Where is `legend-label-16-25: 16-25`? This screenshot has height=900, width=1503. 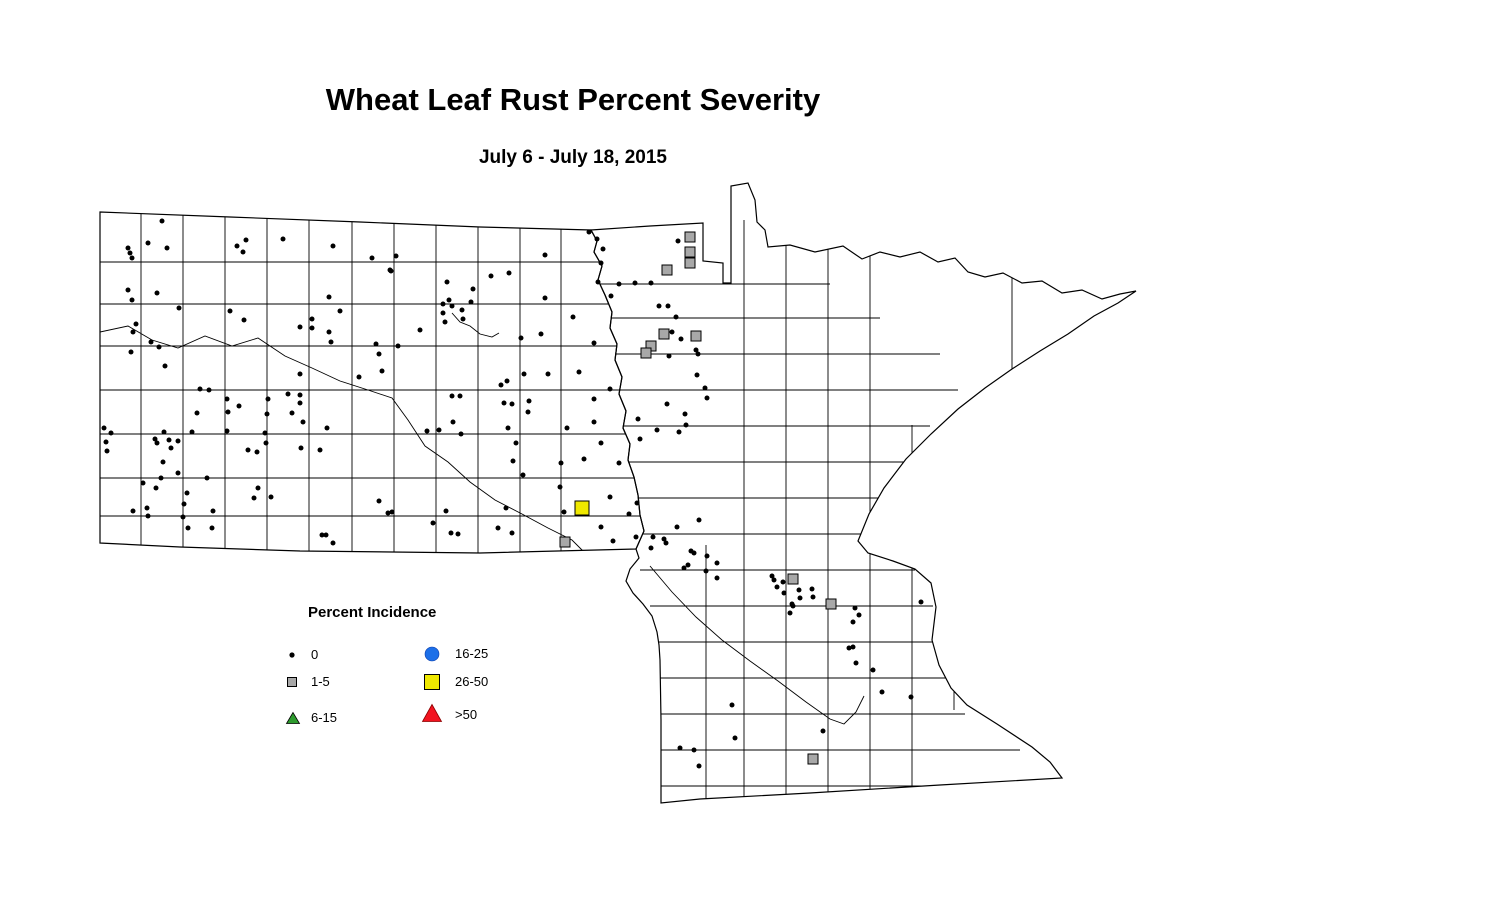 legend-label-16-25: 16-25 is located at coordinates (472, 653).